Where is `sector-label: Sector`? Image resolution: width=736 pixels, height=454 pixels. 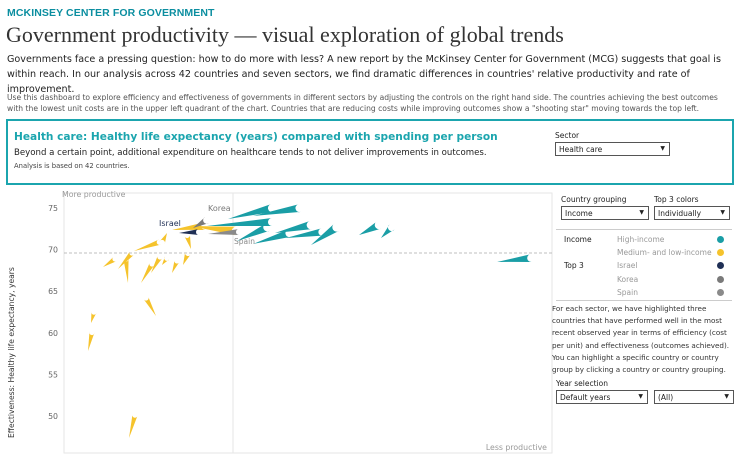 sector-label: Sector is located at coordinates (567, 135).